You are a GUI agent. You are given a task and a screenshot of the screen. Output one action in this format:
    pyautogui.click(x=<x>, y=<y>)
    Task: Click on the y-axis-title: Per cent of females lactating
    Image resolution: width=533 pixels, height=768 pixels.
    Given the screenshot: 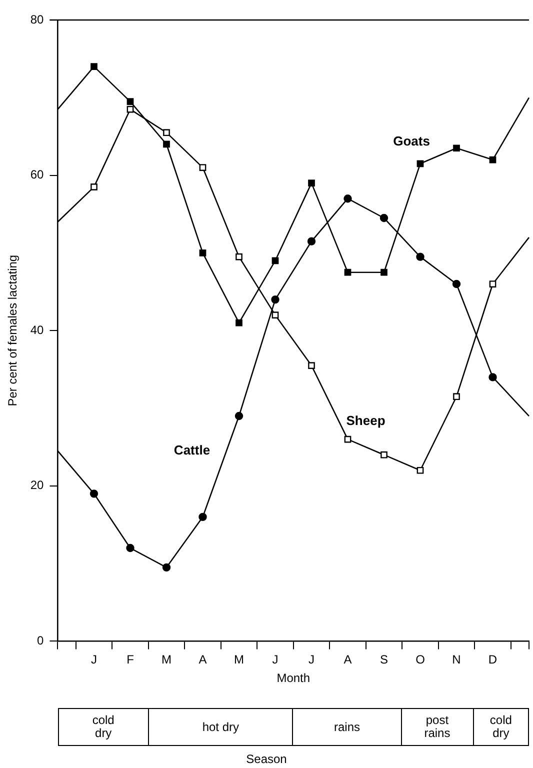 What is the action you would take?
    pyautogui.click(x=13, y=330)
    